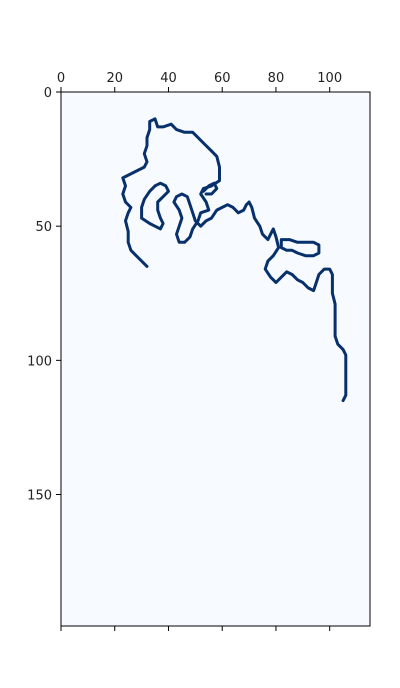 This screenshot has width=400, height=688. What do you see at coordinates (222, 78) in the screenshot?
I see `x-tick-label: 60` at bounding box center [222, 78].